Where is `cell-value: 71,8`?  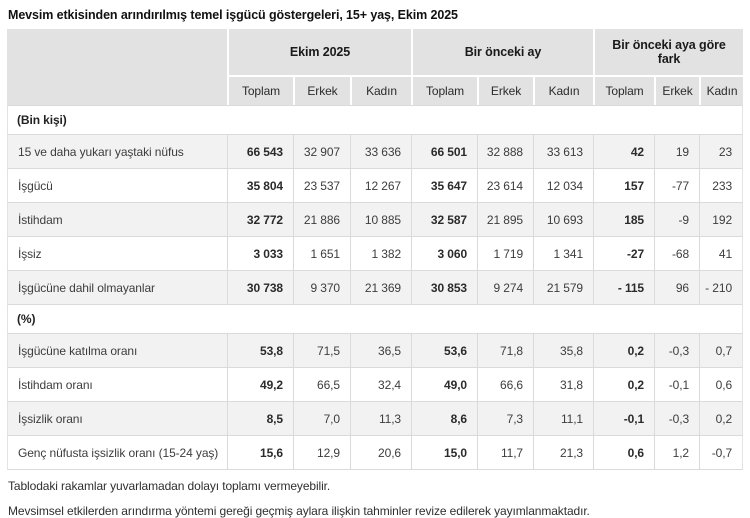 cell-value: 71,8 is located at coordinates (505, 350).